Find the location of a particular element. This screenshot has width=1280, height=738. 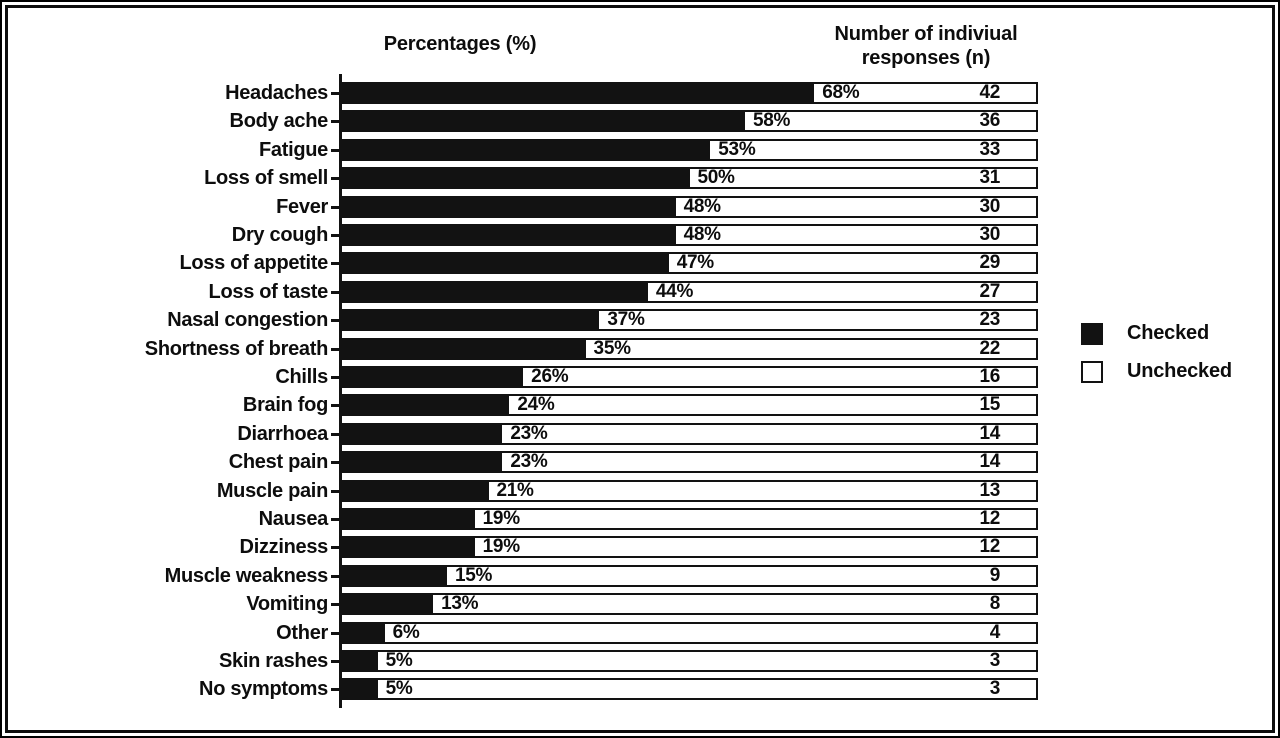

category-label: Loss of taste is located at coordinates (268, 291).